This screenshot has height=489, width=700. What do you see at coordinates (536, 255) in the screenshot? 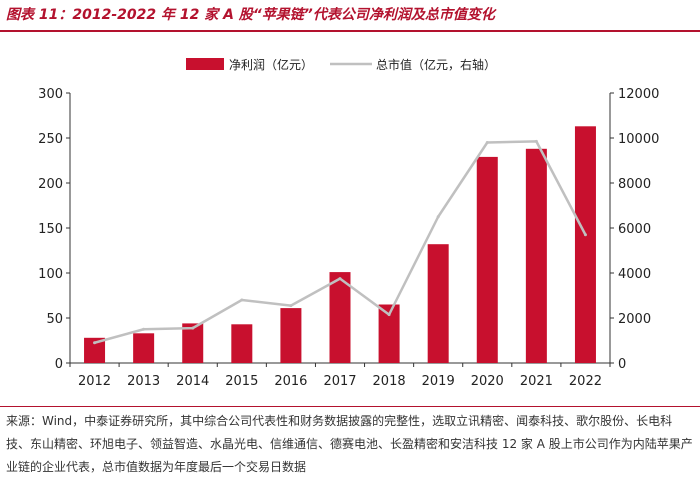
I see `bar-net-profit-2021` at bounding box center [536, 255].